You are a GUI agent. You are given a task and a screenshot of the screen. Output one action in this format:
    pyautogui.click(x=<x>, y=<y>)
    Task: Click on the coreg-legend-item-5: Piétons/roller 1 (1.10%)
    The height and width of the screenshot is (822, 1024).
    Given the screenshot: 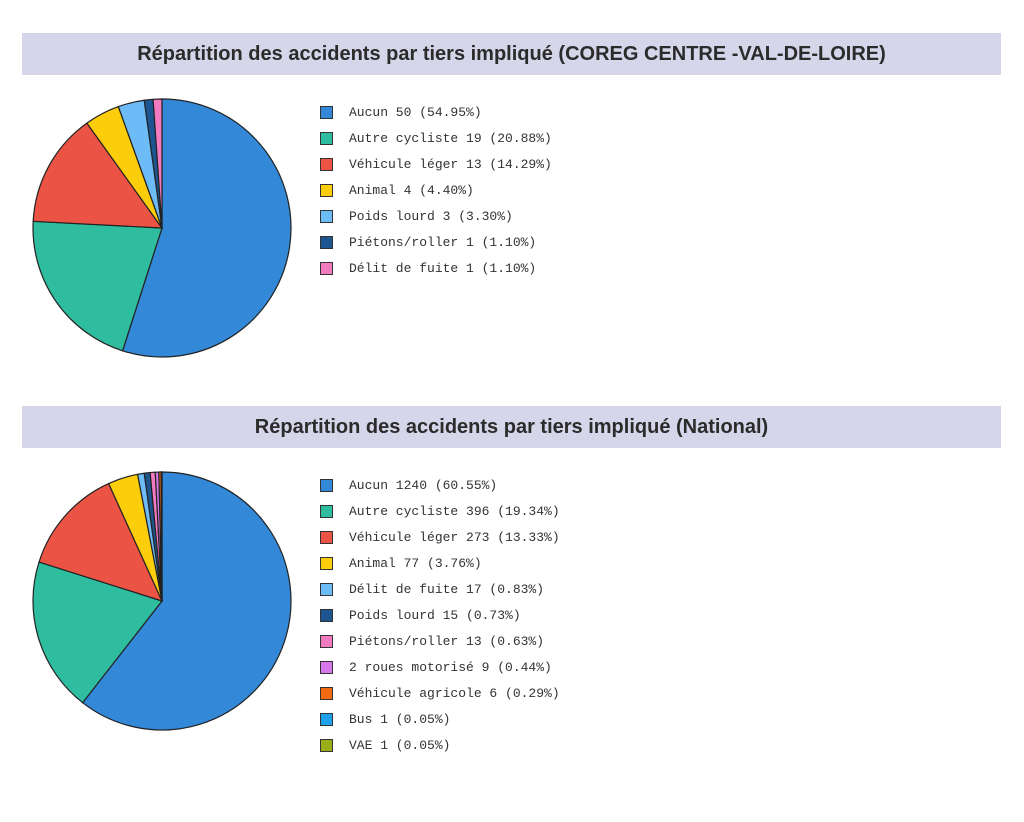 What is the action you would take?
    pyautogui.click(x=436, y=242)
    